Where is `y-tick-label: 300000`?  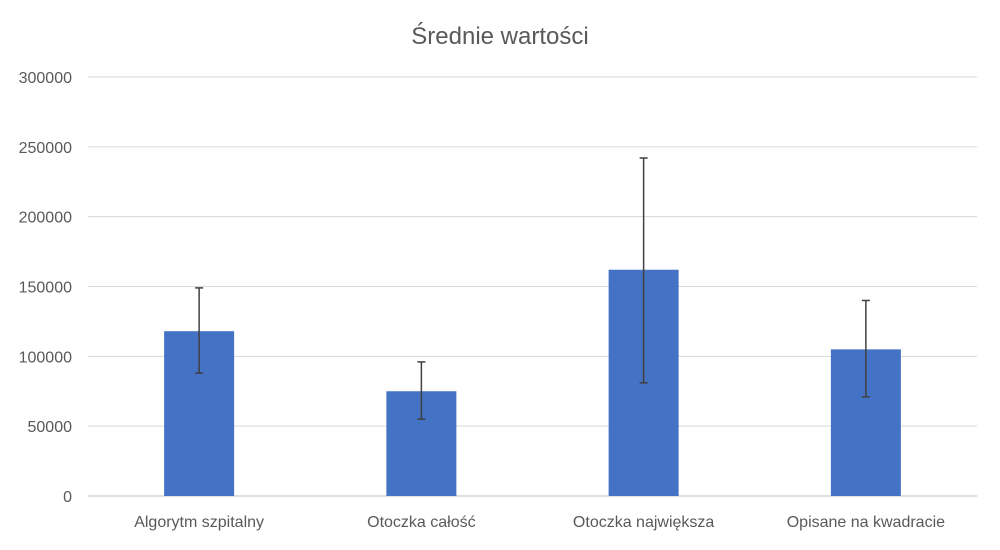 y-tick-label: 300000 is located at coordinates (45, 78).